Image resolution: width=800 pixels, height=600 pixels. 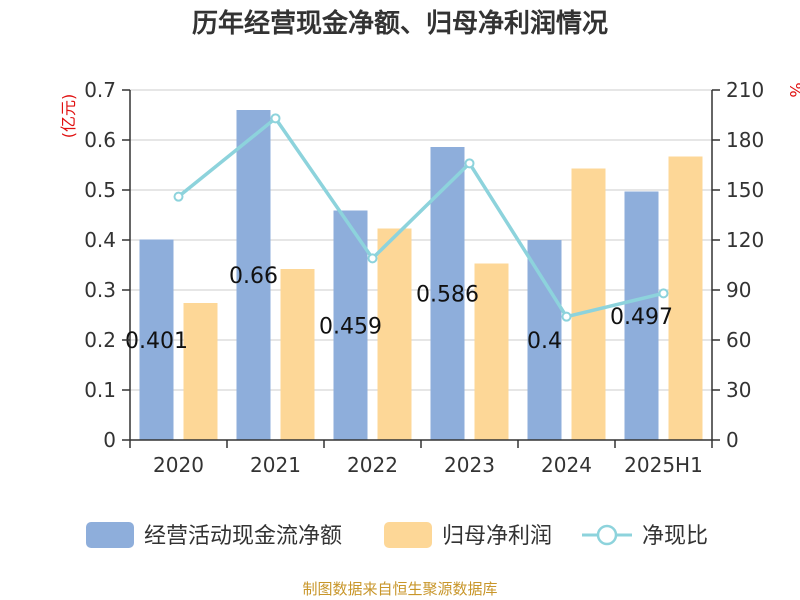 I want to click on x-tick-label: 2020, so click(x=178, y=465).